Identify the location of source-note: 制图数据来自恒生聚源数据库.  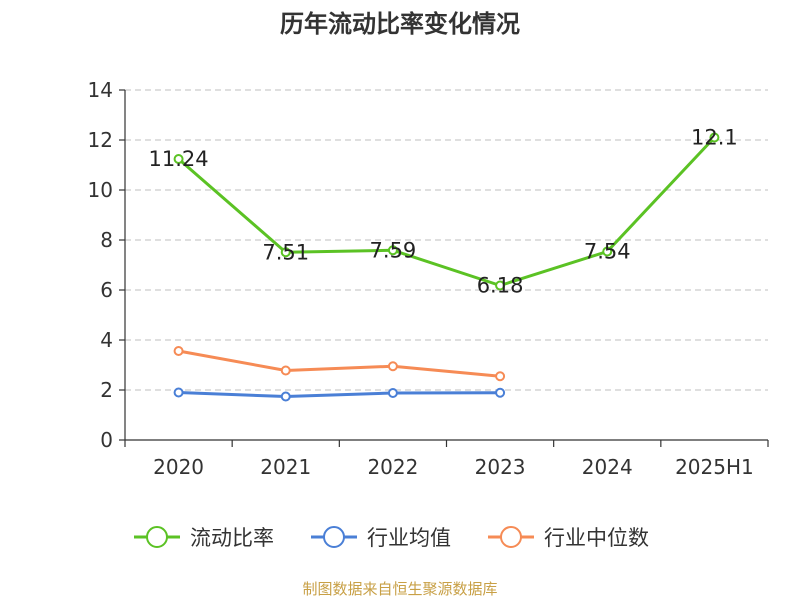
(399, 589).